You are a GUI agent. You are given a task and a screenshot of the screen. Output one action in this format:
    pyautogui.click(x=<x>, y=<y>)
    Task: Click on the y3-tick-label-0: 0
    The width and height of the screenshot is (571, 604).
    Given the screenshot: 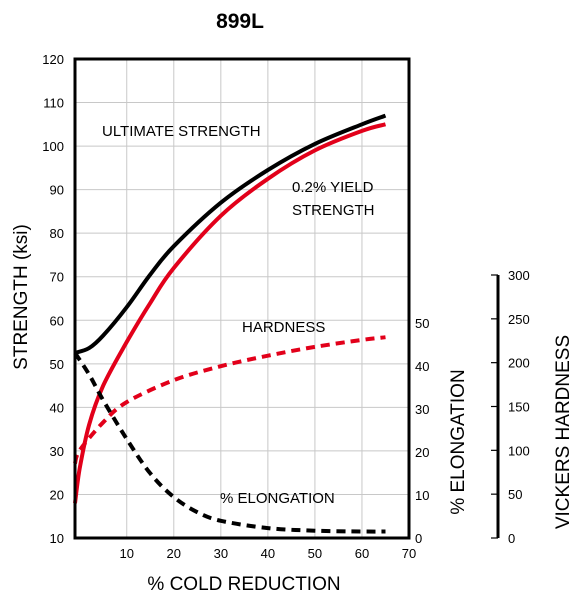 What is the action you would take?
    pyautogui.click(x=511, y=538)
    